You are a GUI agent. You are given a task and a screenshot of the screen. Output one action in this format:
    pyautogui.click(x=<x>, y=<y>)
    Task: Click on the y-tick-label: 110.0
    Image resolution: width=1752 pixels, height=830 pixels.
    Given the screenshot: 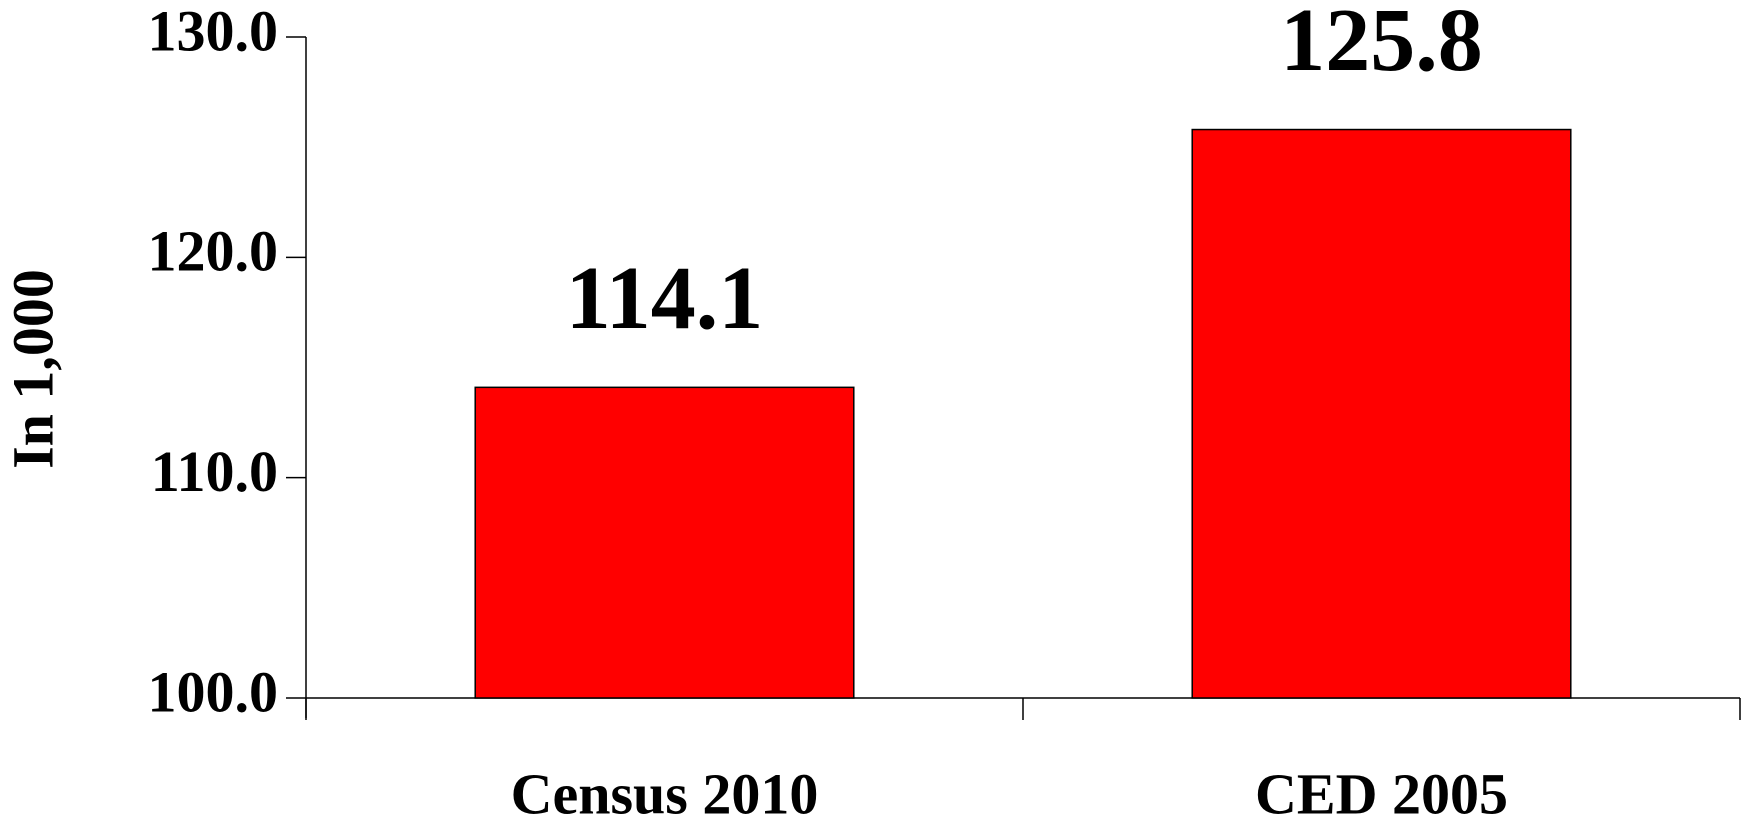 What is the action you would take?
    pyautogui.click(x=214, y=471)
    